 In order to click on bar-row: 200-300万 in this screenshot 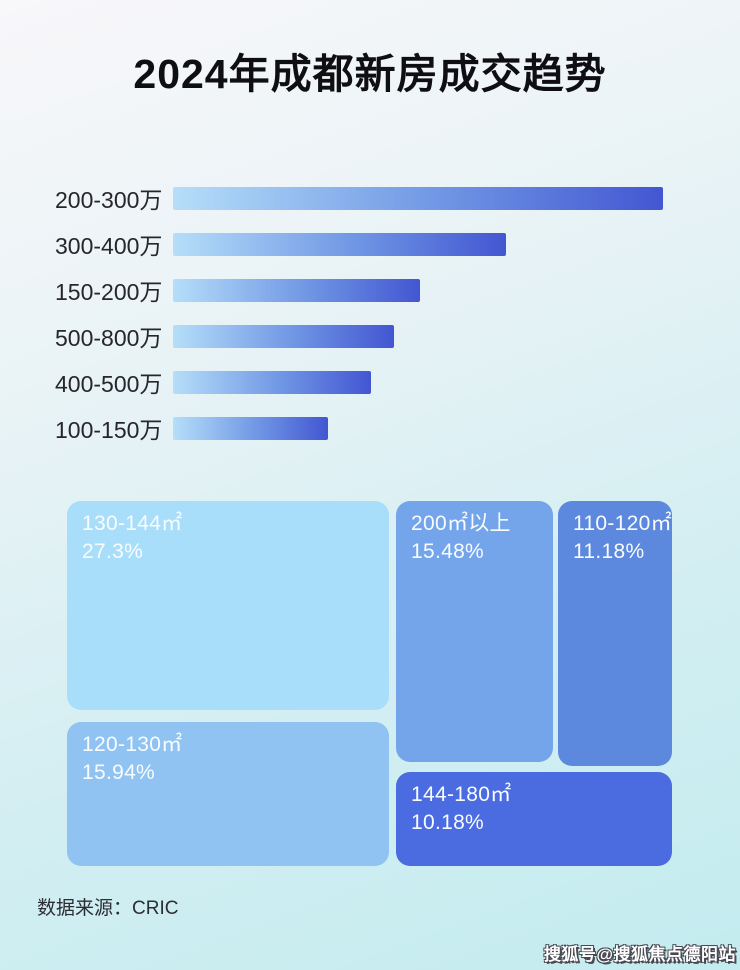, I will do `click(370, 198)`.